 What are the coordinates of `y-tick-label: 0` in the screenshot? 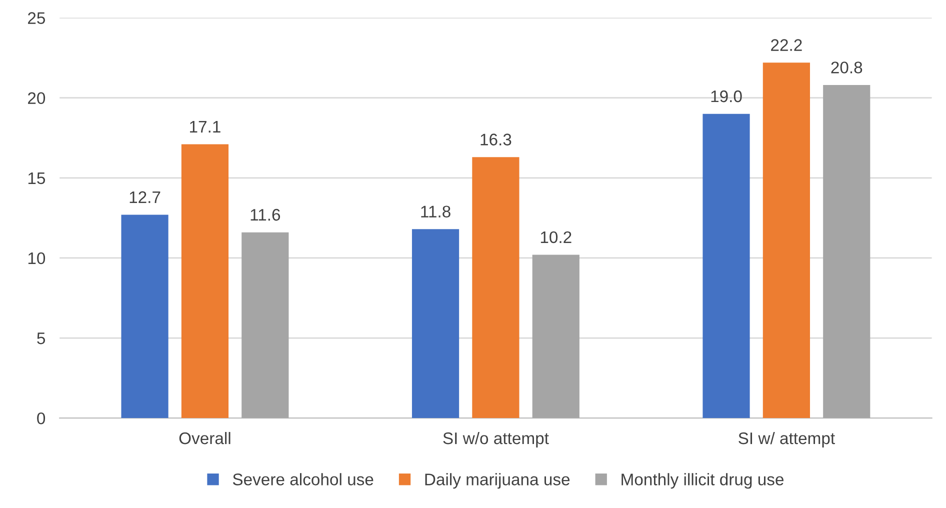 It's located at (41, 418).